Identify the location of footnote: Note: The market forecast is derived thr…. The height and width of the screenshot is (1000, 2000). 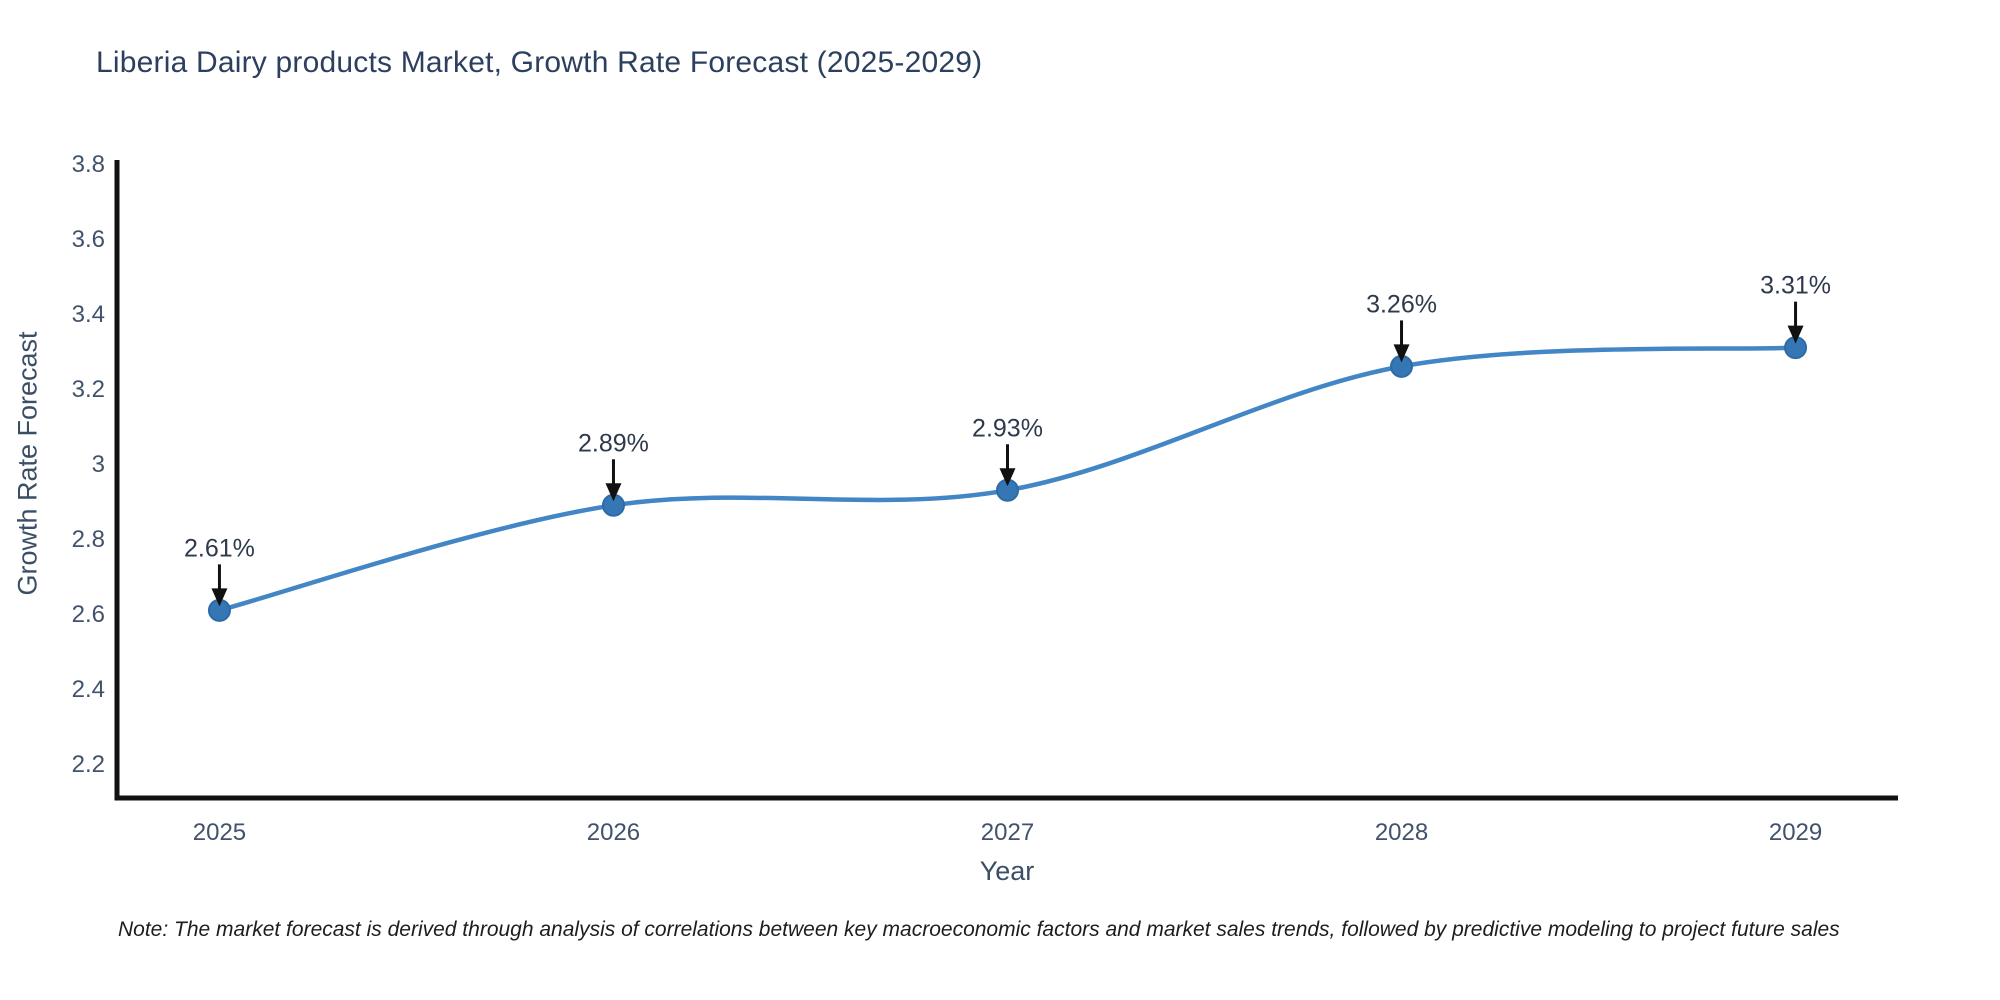
(979, 929).